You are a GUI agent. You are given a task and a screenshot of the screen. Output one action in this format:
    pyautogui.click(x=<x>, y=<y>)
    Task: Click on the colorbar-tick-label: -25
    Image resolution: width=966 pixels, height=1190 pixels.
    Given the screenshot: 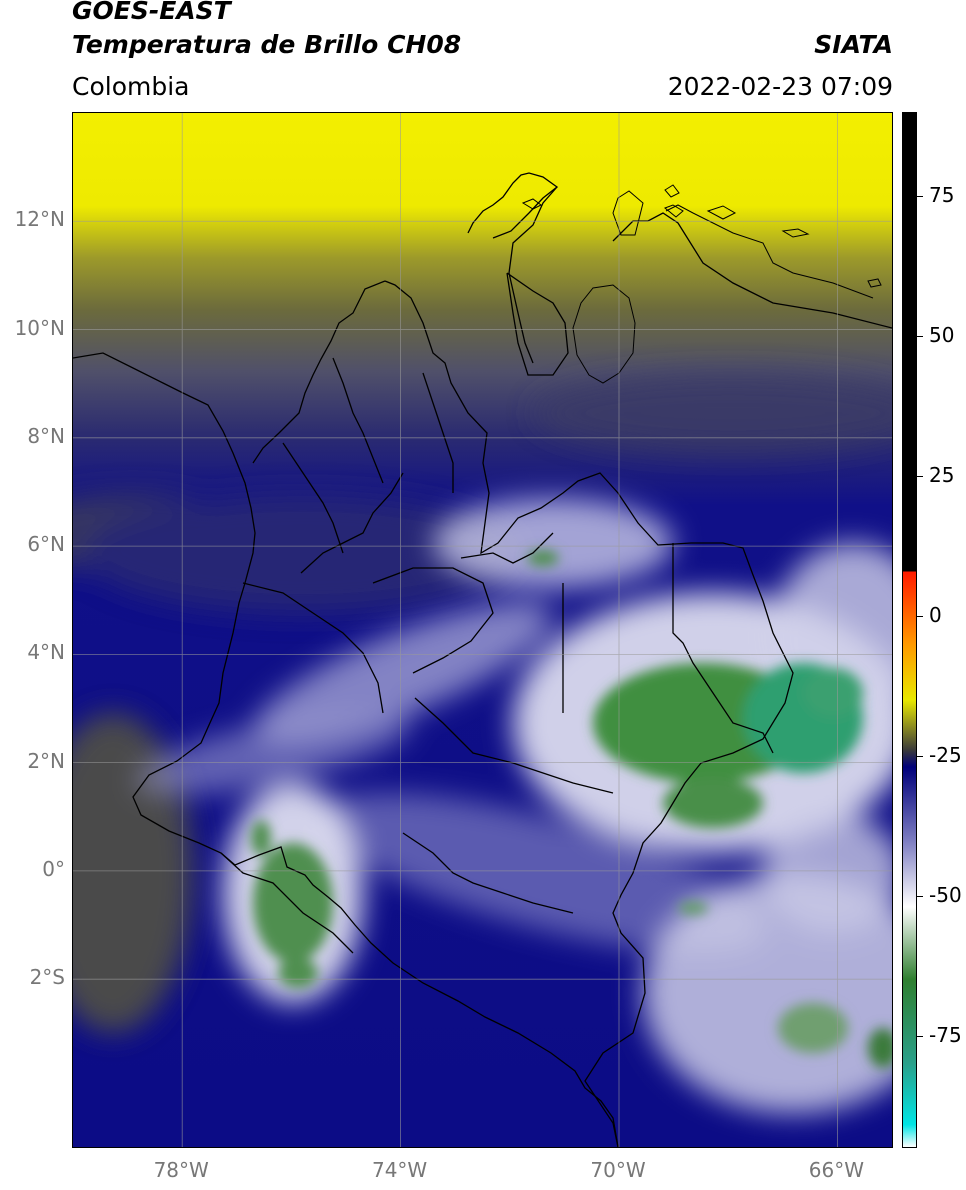 What is the action you would take?
    pyautogui.click(x=945, y=755)
    